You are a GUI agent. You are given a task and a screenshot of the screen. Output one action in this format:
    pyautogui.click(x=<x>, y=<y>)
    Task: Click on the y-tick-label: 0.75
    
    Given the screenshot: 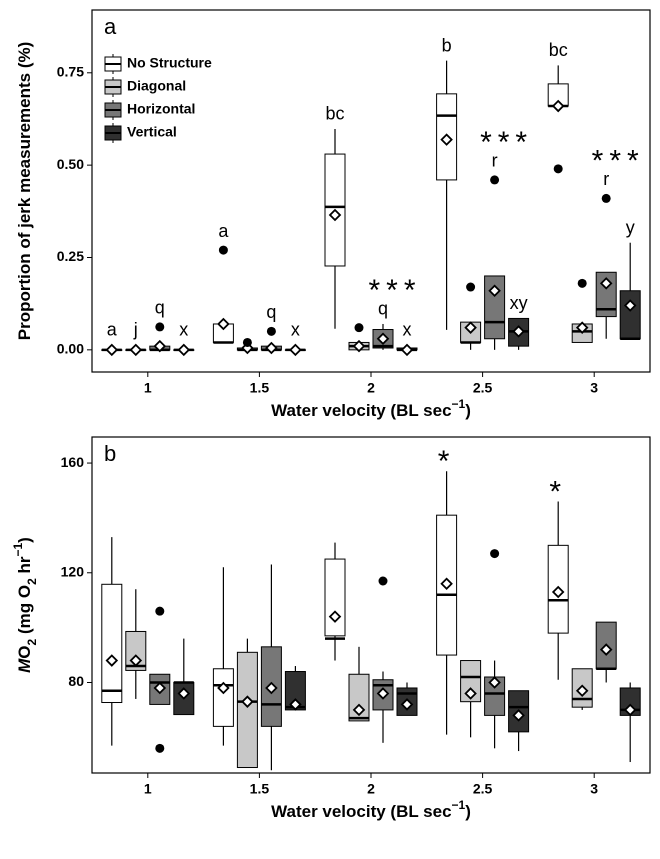 What is the action you would take?
    pyautogui.click(x=70, y=71)
    